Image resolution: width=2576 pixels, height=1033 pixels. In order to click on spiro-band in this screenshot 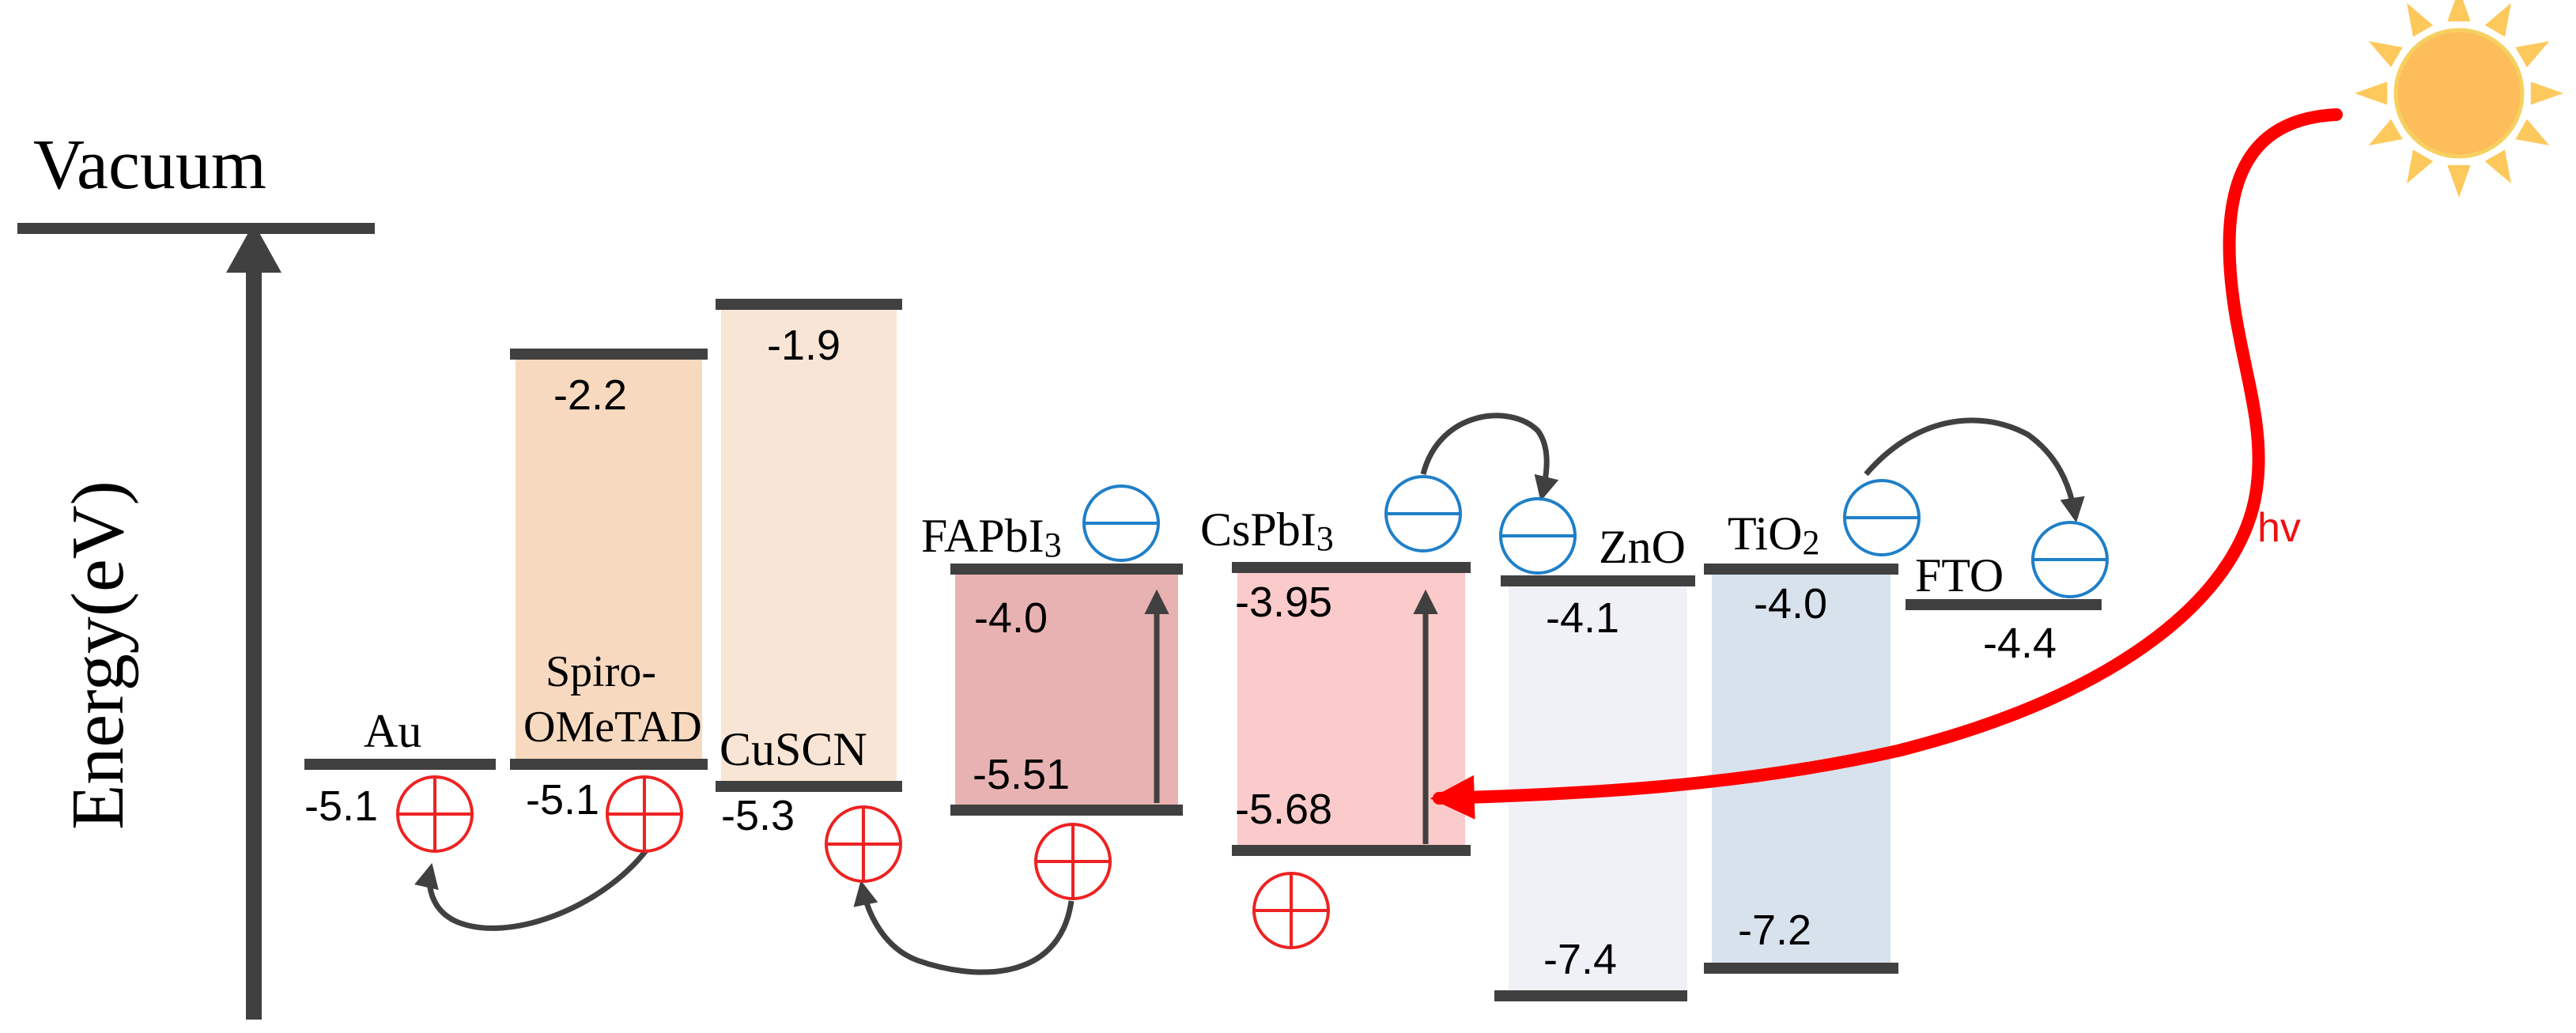, I will do `click(609, 559)`.